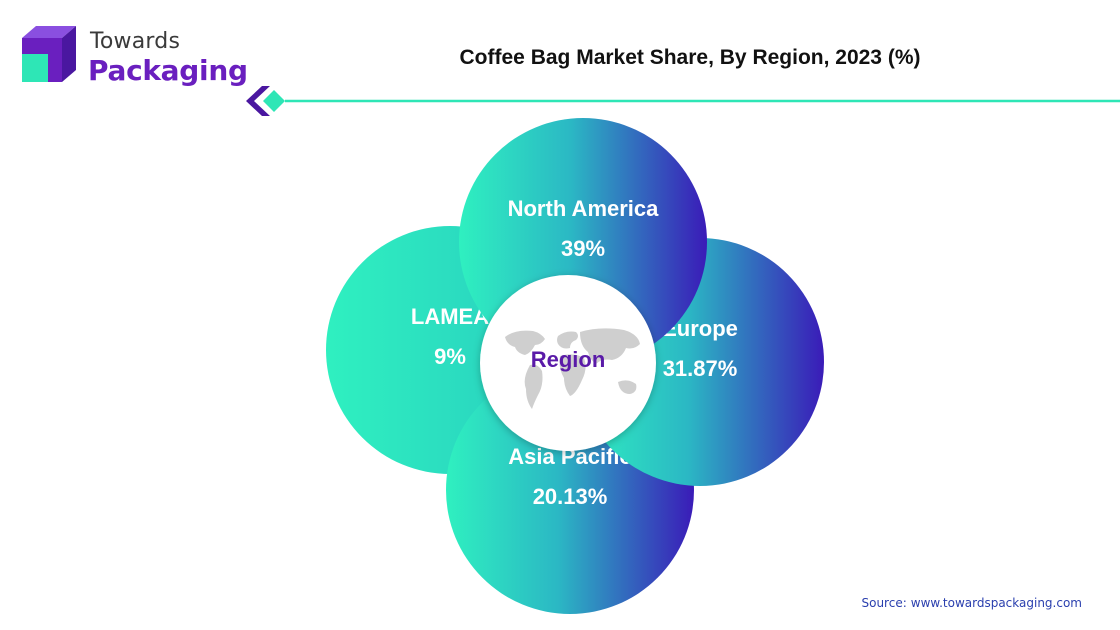 This screenshot has height=630, width=1120. I want to click on brand-logo: Towards Packaging, so click(140, 59).